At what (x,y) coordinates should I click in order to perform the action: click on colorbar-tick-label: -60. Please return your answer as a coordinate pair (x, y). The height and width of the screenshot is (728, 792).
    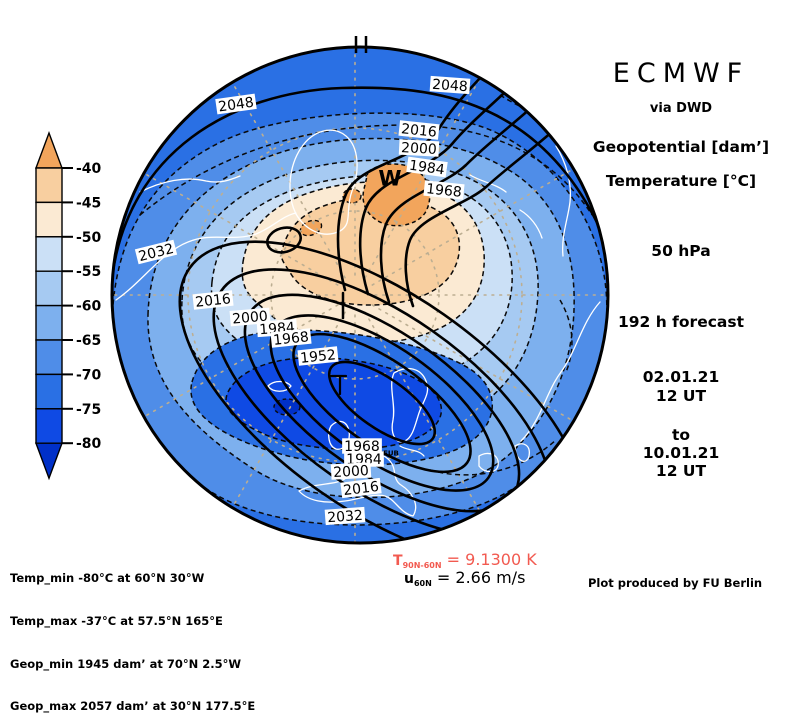
    Looking at the image, I should click on (89, 307).